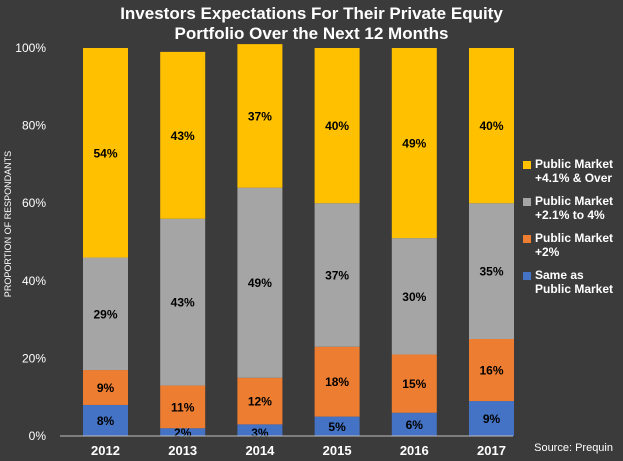 The image size is (623, 461). What do you see at coordinates (34, 281) in the screenshot?
I see `y-tick-label: 40%` at bounding box center [34, 281].